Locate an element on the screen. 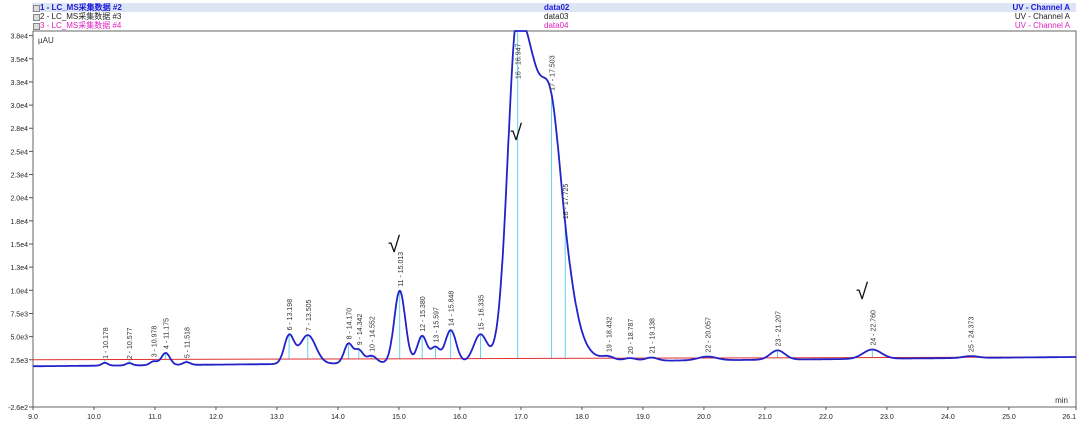  check-mark-1: √ is located at coordinates (394, 244).